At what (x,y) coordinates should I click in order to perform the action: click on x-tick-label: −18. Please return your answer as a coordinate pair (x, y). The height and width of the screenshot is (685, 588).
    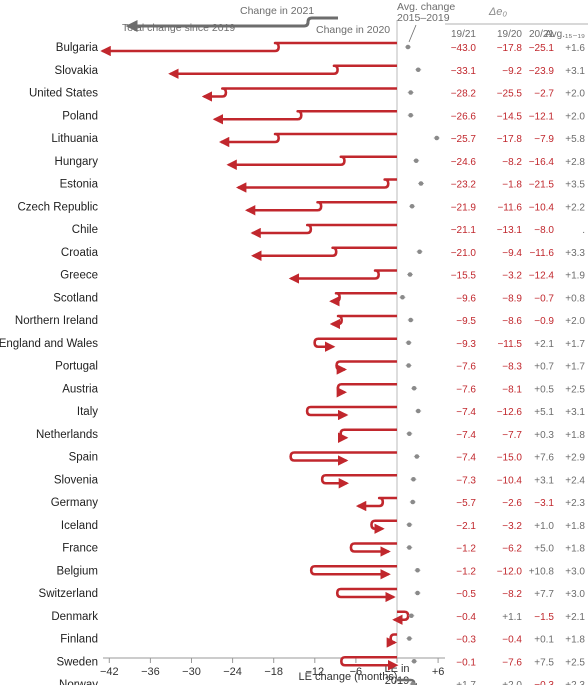
    Looking at the image, I should click on (273, 672).